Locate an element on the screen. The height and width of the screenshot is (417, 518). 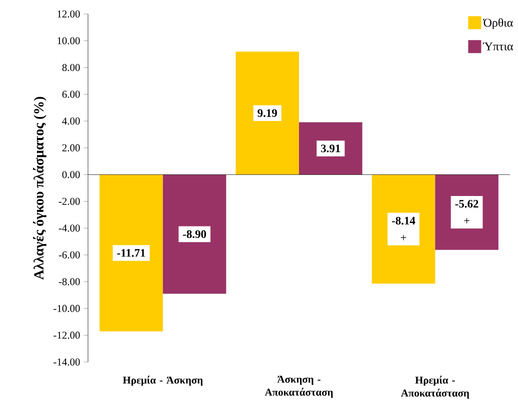
data-label: -11.71 is located at coordinates (131, 253).